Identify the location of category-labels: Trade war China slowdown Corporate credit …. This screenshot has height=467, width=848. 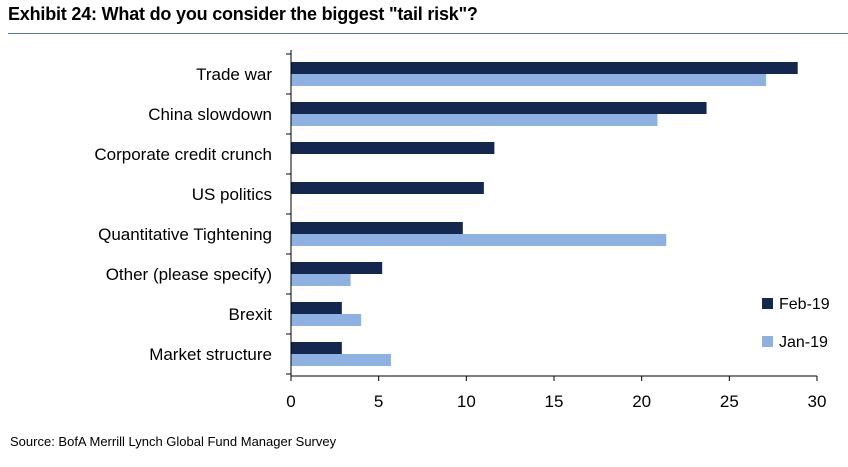
(183, 214).